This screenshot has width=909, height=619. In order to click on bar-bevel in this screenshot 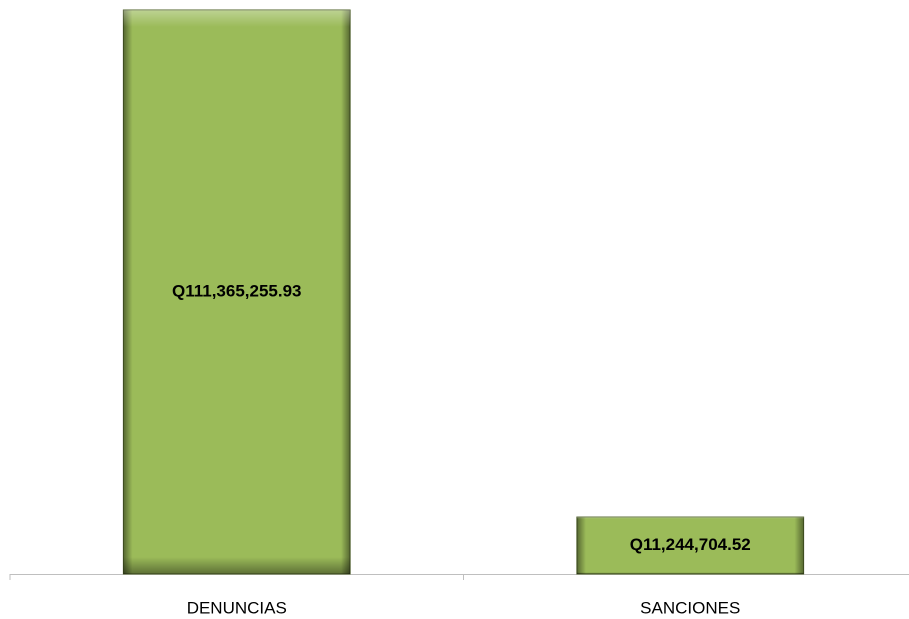, I will do `click(690, 545)`.